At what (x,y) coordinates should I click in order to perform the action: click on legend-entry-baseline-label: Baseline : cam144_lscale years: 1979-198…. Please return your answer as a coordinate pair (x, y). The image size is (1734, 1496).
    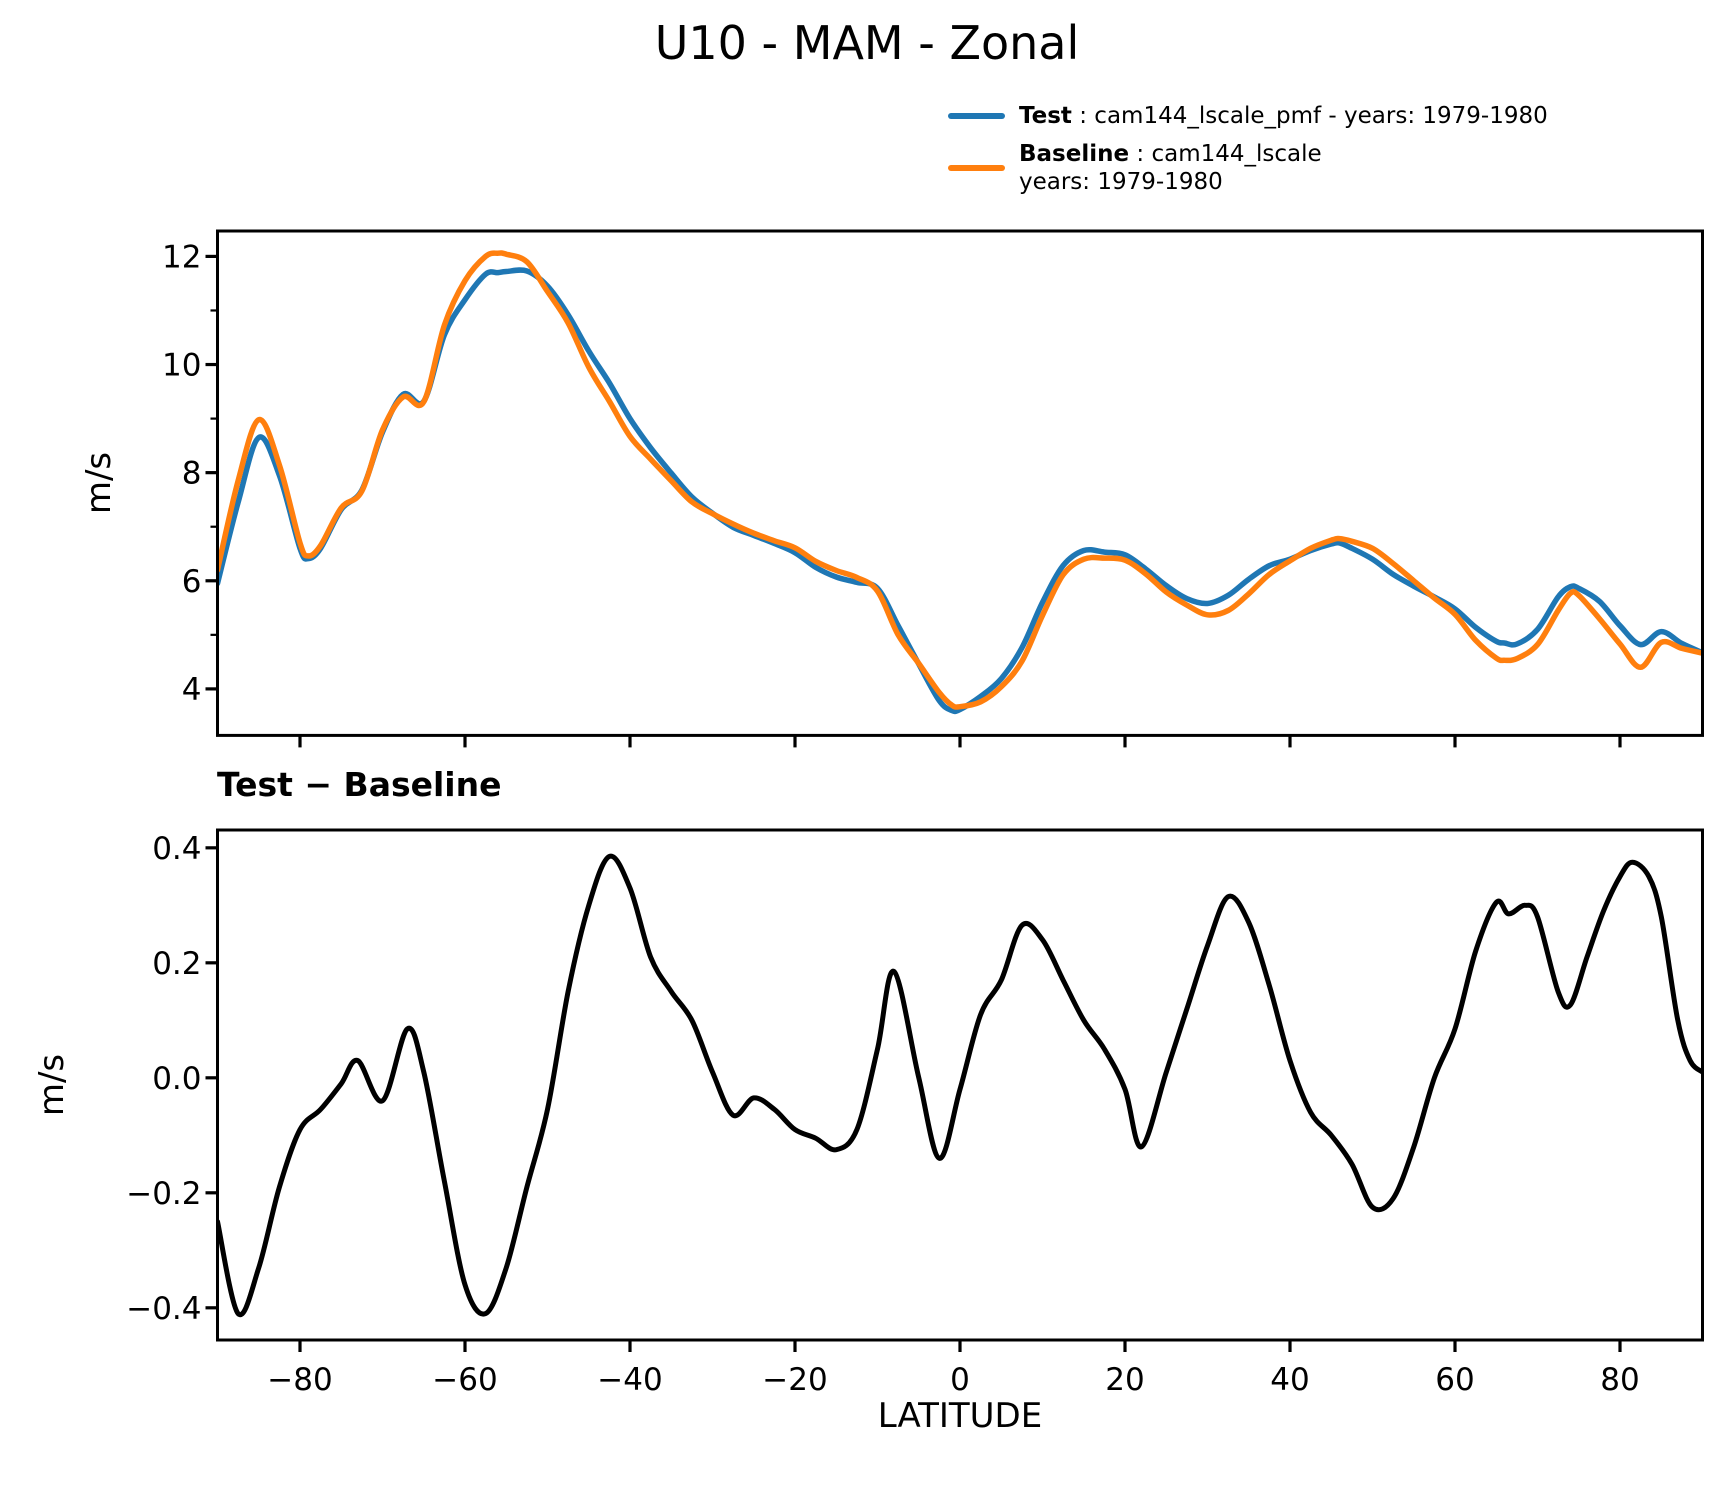
    Looking at the image, I should click on (1170, 168).